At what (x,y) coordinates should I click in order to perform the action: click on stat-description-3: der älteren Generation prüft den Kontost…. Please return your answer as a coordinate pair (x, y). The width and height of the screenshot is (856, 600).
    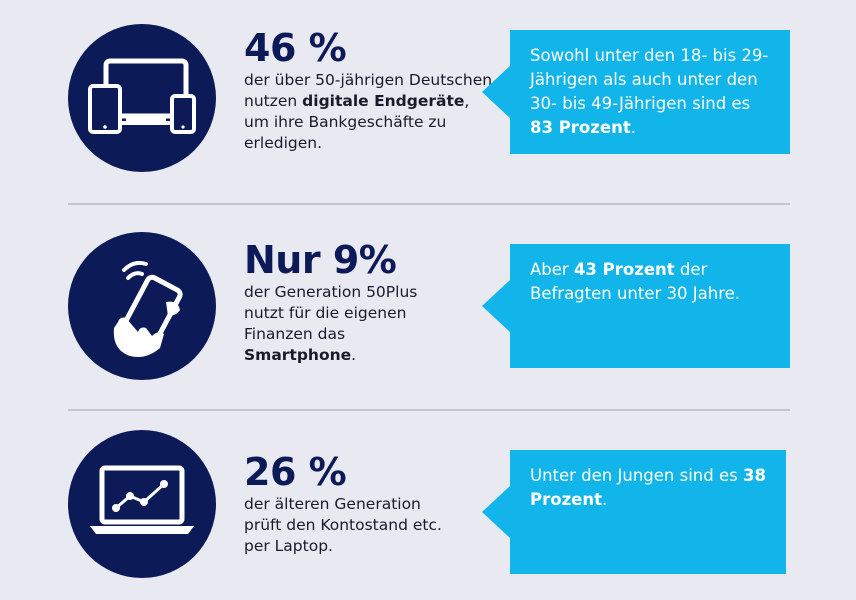
    Looking at the image, I should click on (344, 525).